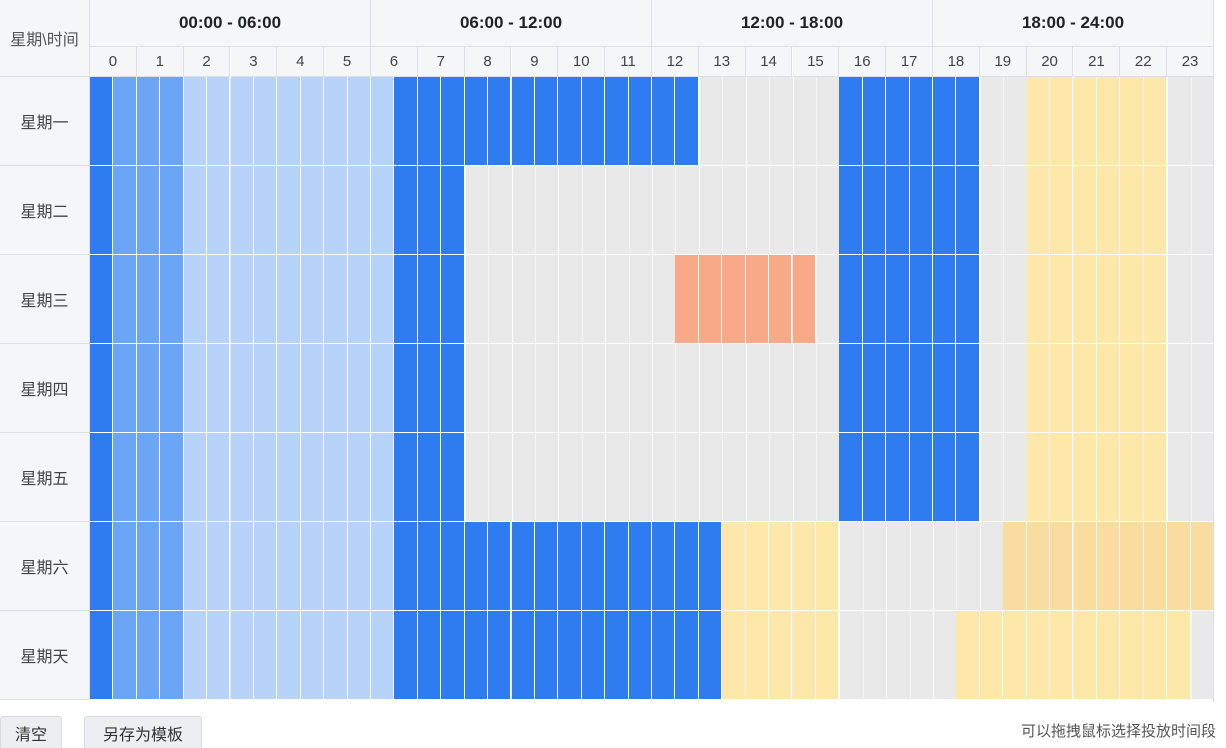 The height and width of the screenshot is (748, 1226). I want to click on hour-header: 19, so click(1003, 62).